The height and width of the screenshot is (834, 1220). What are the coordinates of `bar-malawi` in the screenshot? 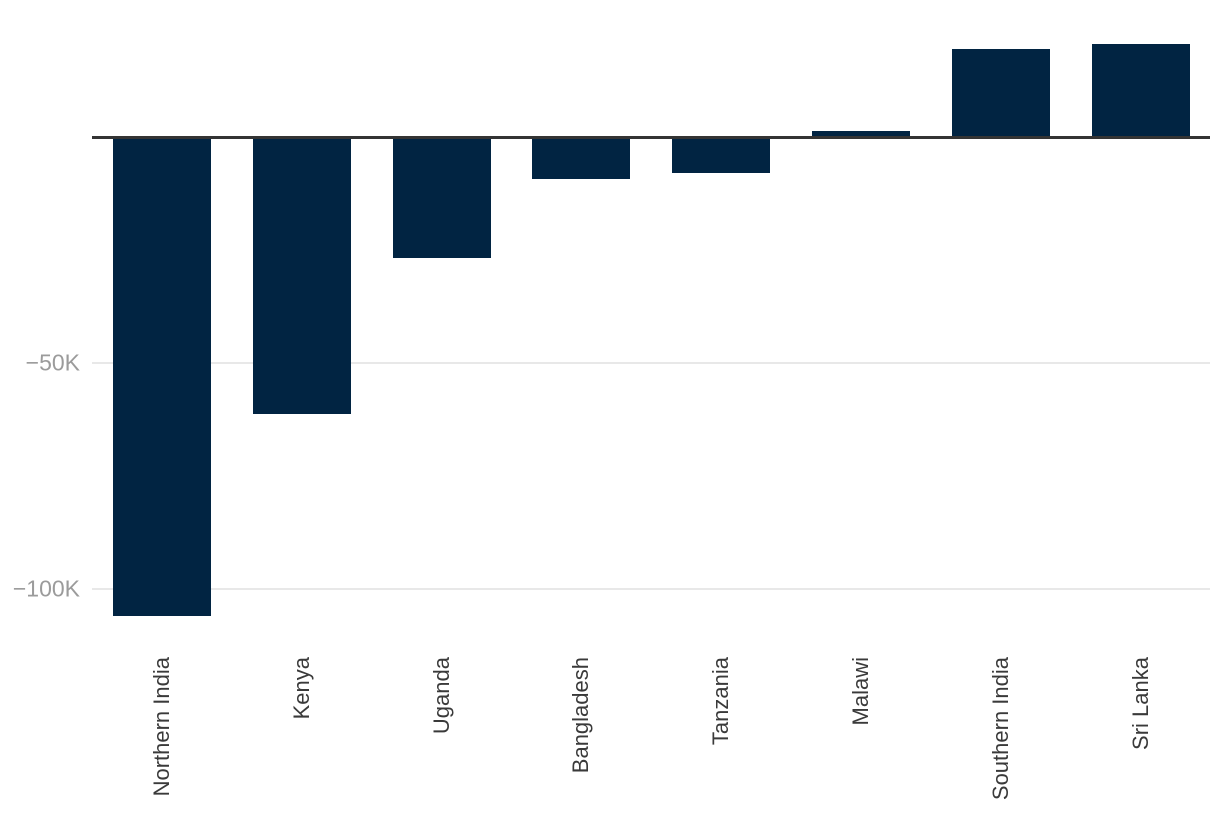 It's located at (861, 134).